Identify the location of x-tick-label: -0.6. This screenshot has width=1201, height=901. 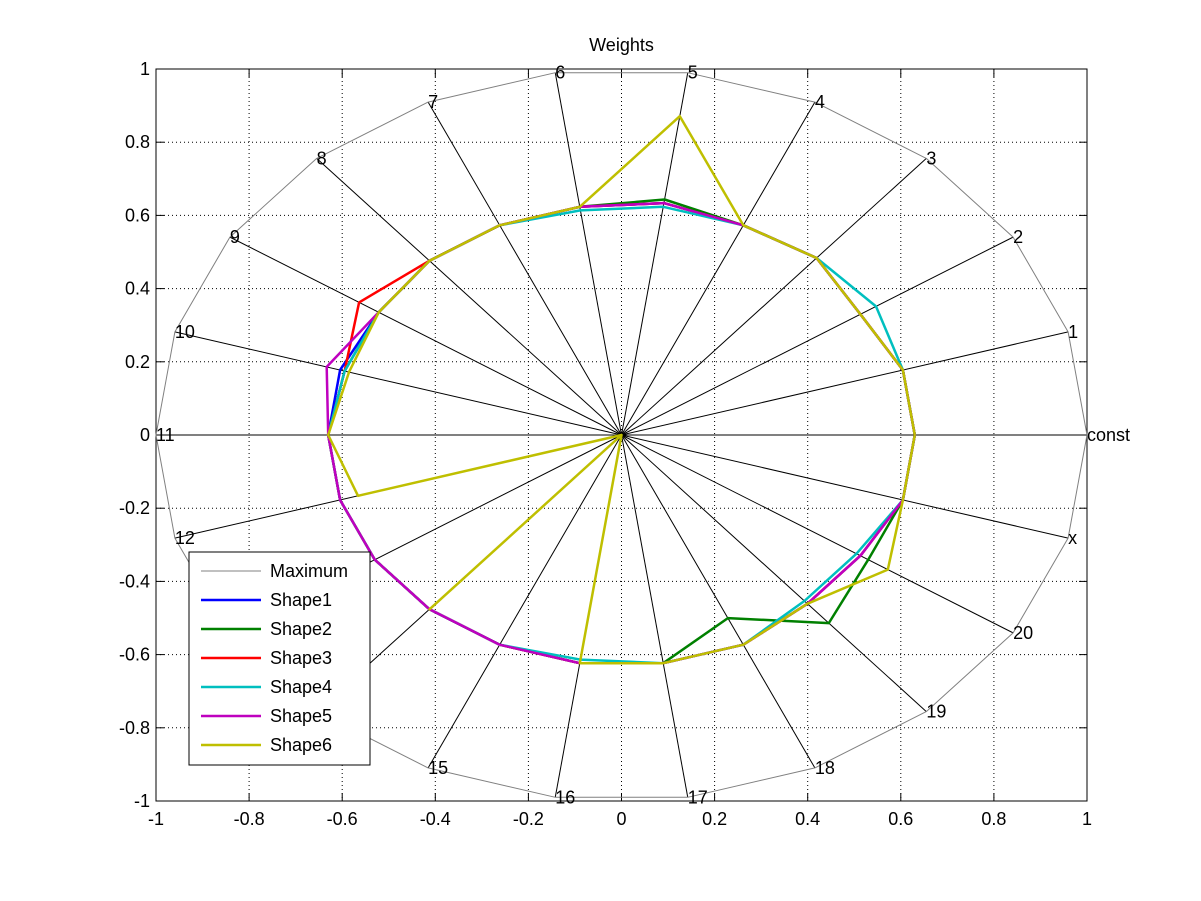
(342, 819).